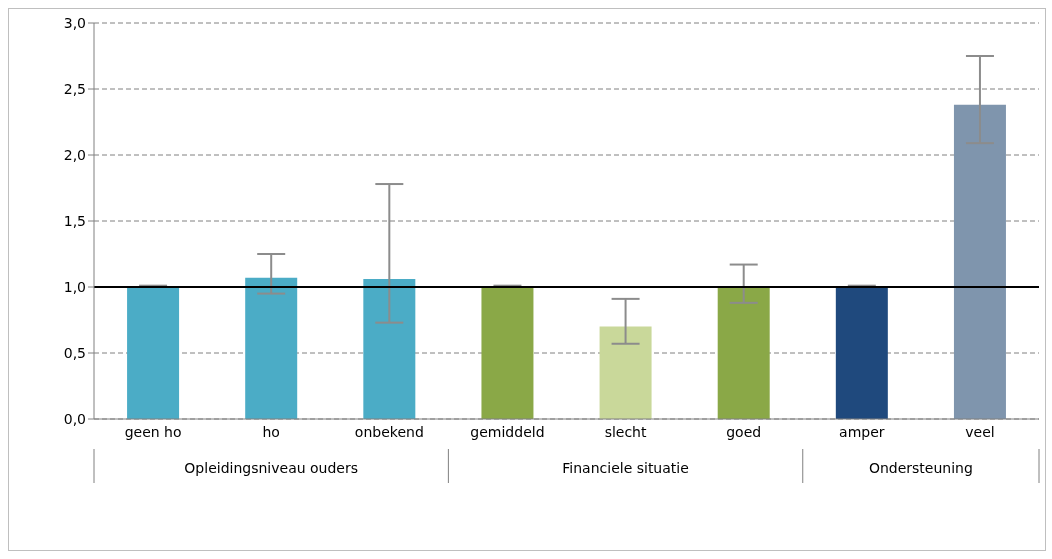 This screenshot has width=1052, height=559. I want to click on text: Ondersteuning, so click(920, 468).